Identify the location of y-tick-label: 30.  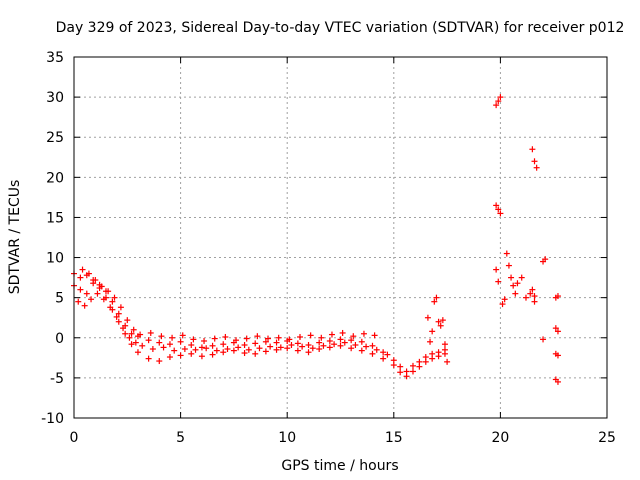
(55, 98).